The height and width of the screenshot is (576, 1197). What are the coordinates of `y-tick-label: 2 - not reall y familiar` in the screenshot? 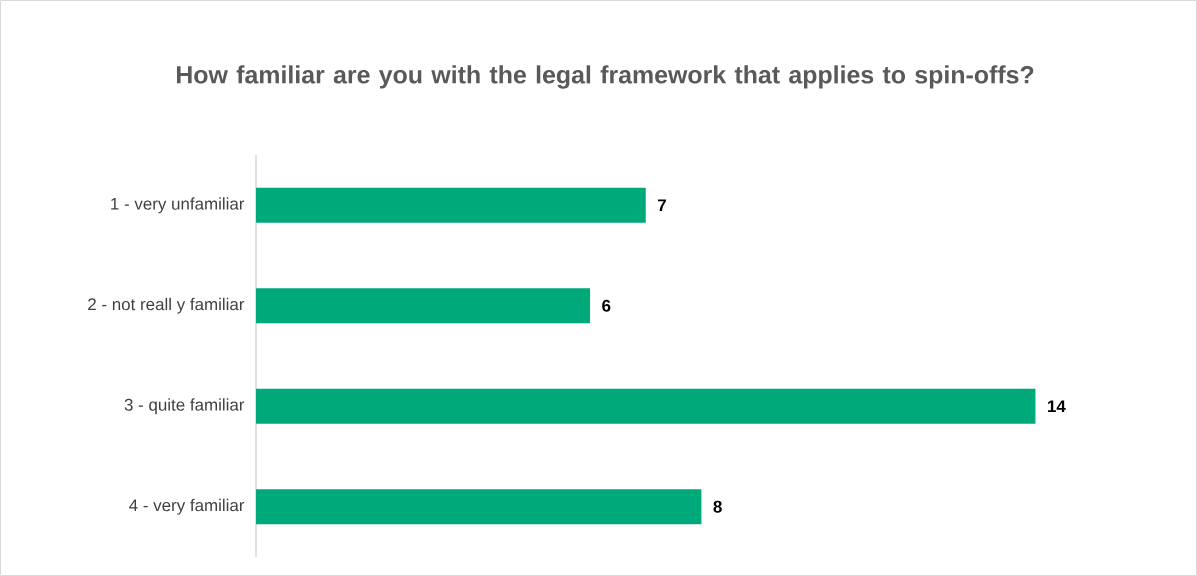 It's located at (166, 305).